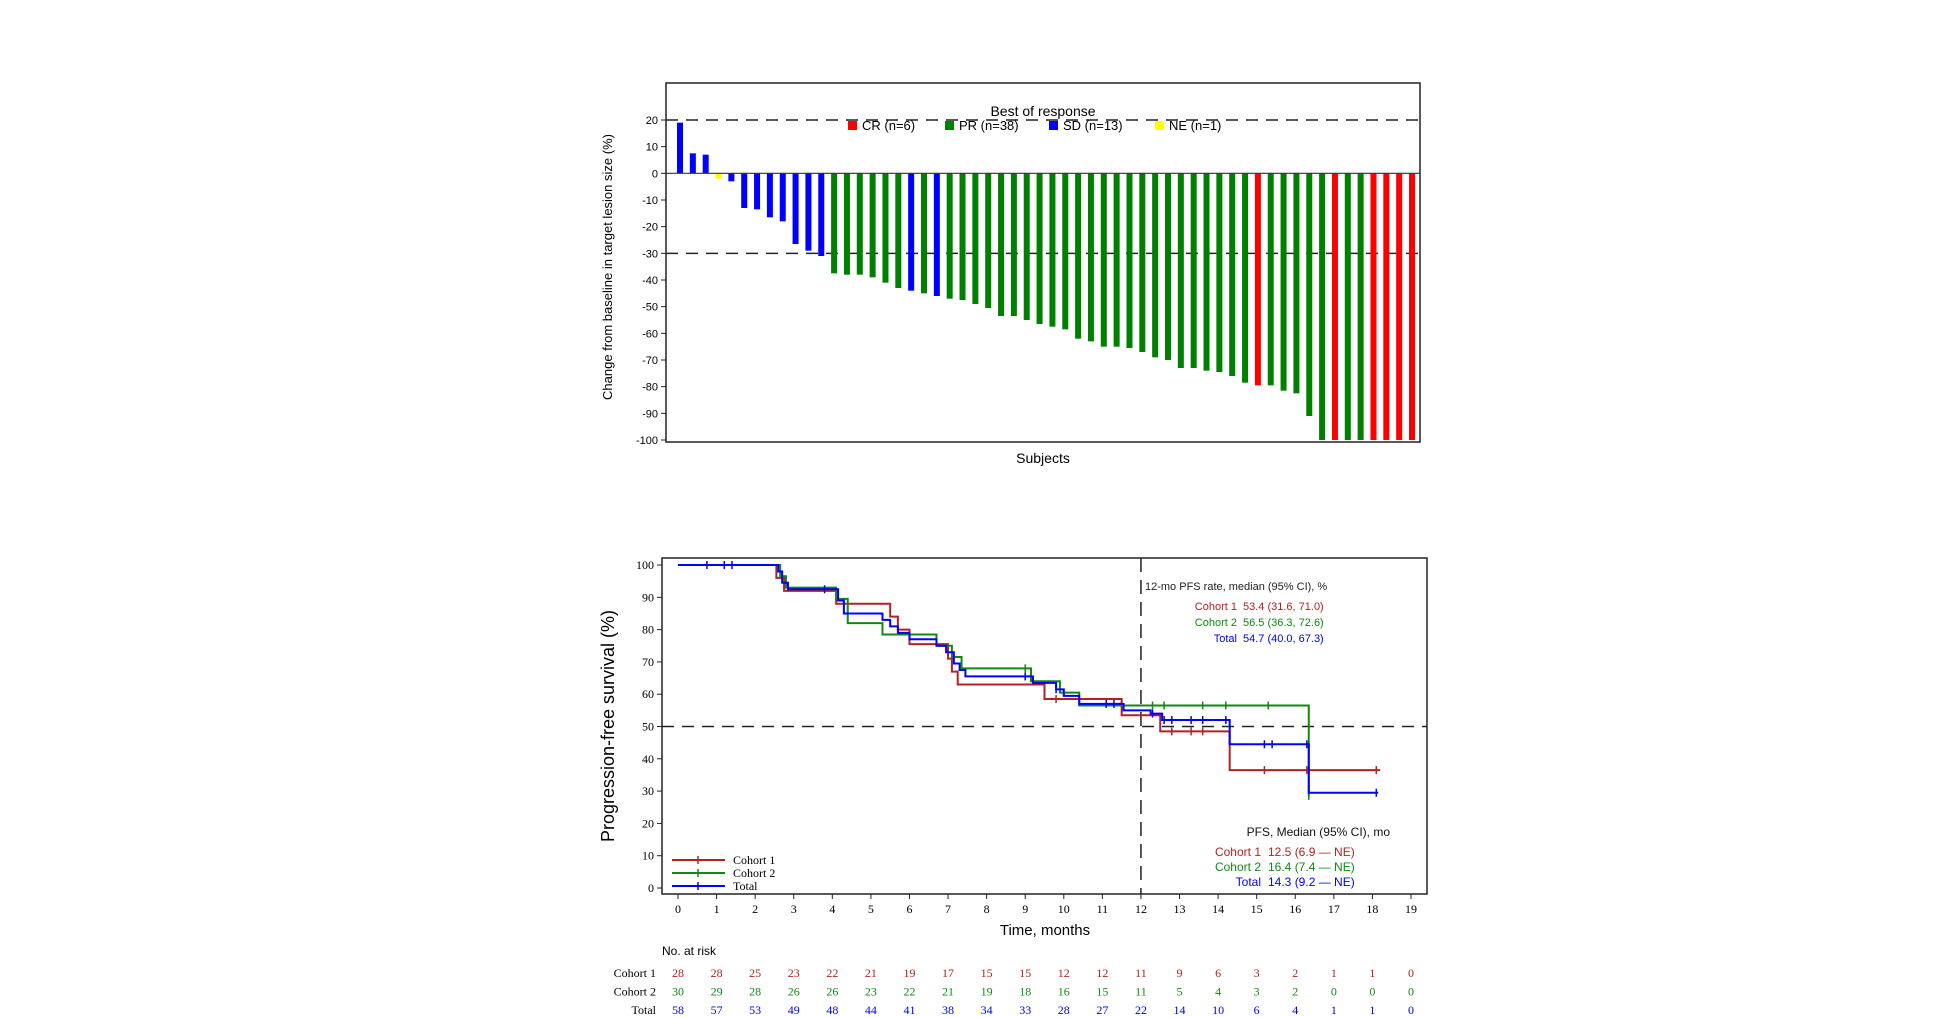  I want to click on y-tick-label: 20, so click(652, 121).